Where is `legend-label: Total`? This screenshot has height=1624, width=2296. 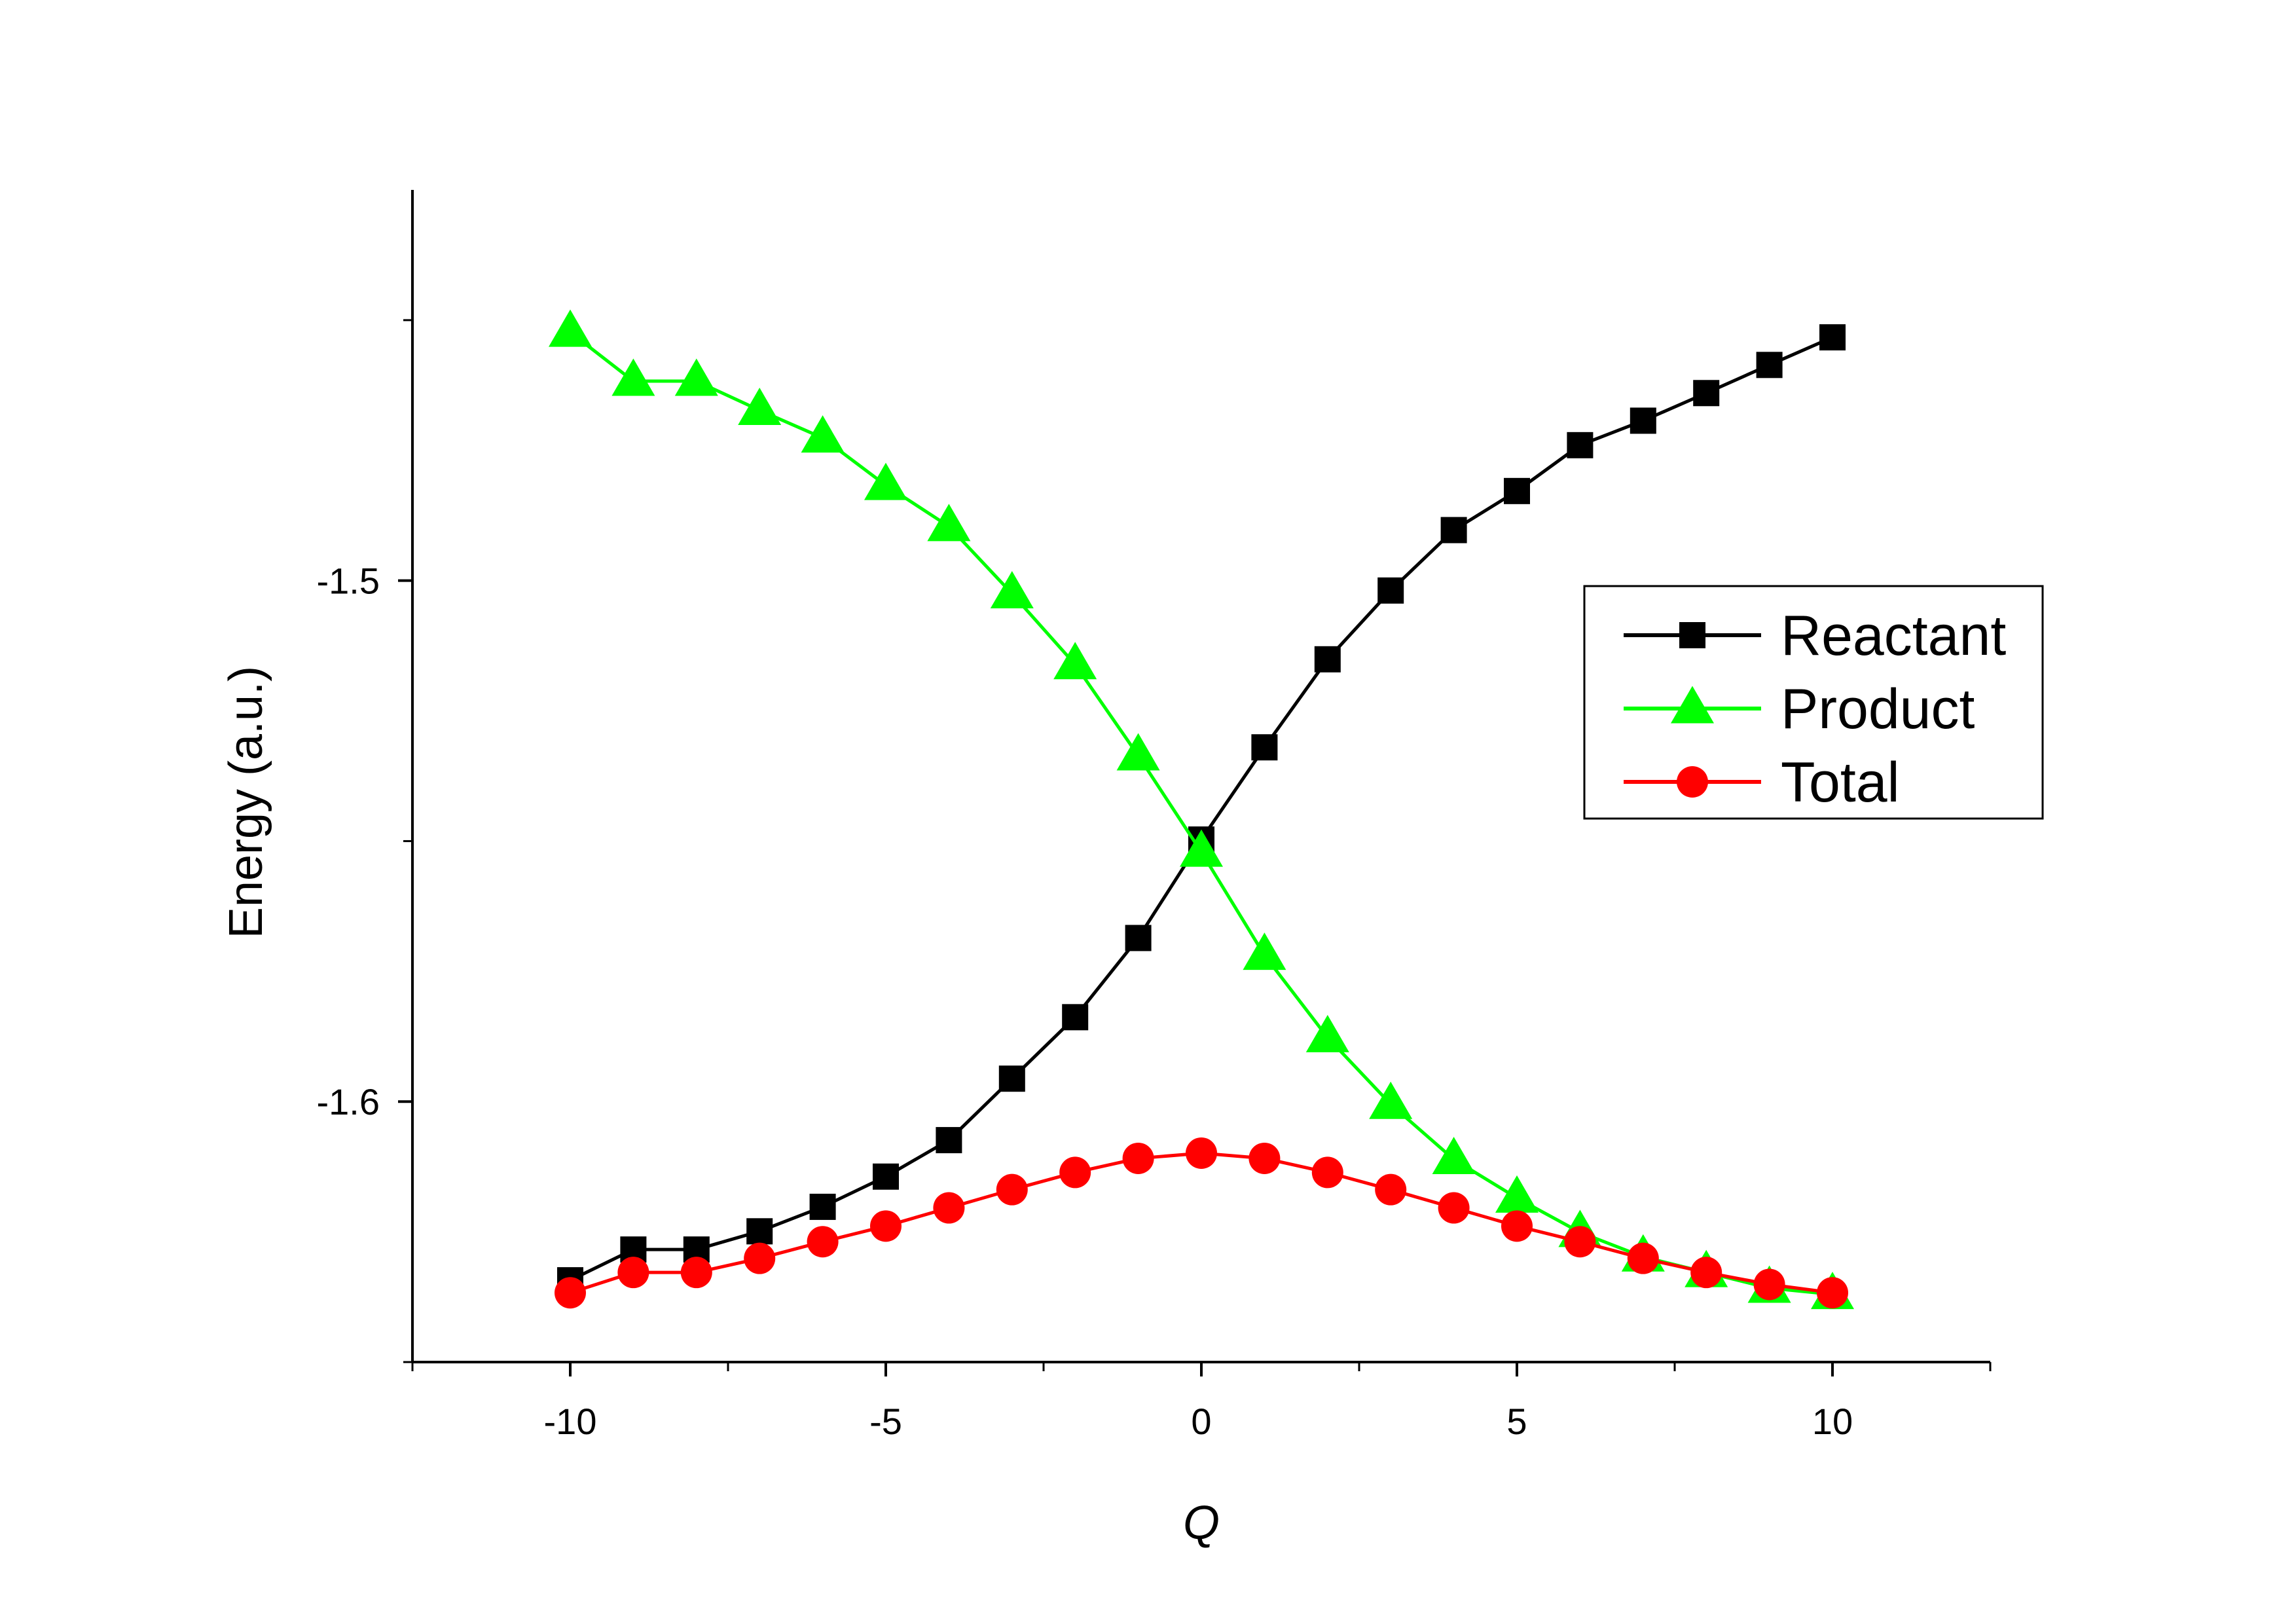
legend-label: Total is located at coordinates (1840, 782).